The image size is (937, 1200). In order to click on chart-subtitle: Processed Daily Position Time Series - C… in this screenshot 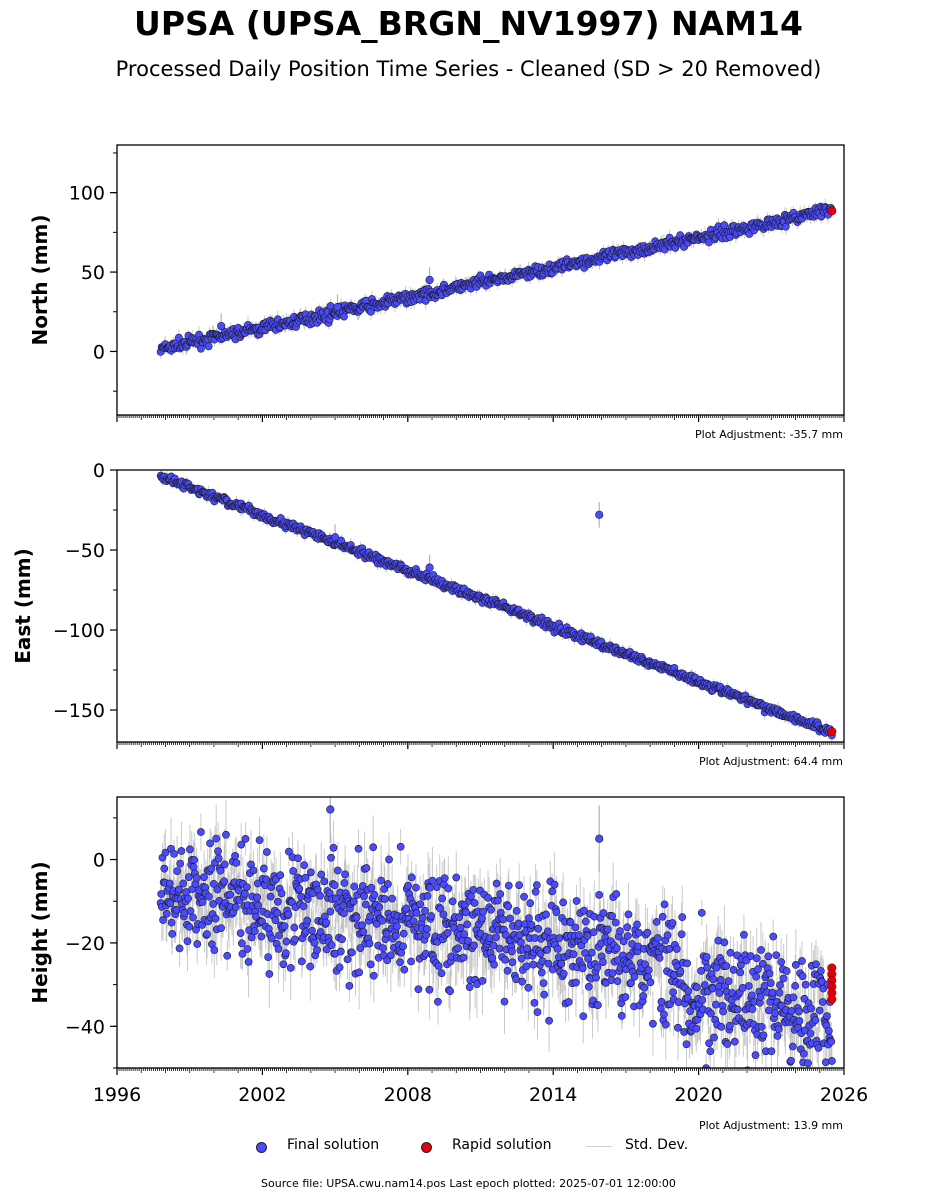, I will do `click(468, 69)`.